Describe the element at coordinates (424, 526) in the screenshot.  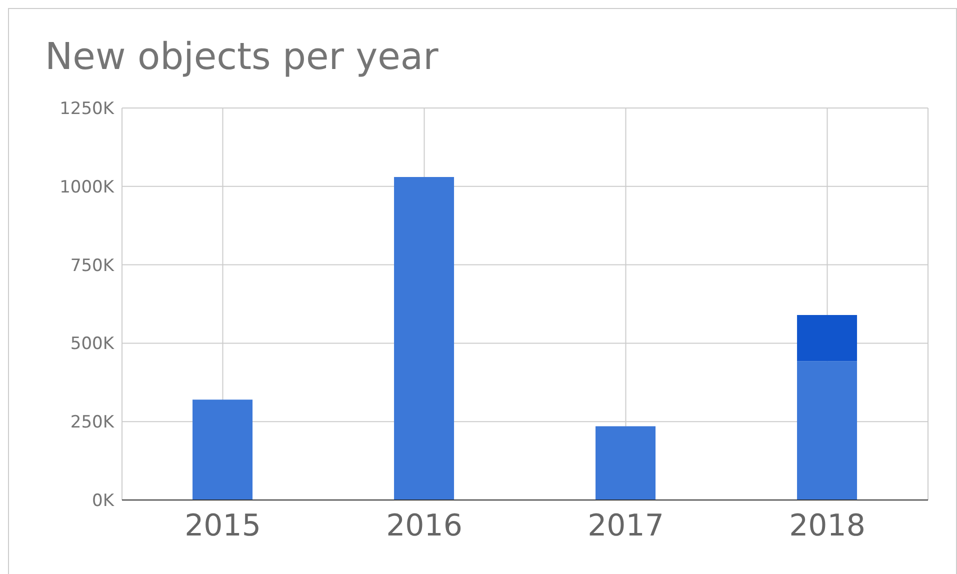
I see `x-tick-label: 2016` at that location.